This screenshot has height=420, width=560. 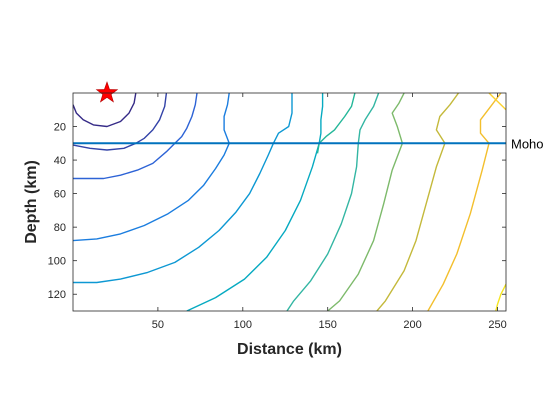 I want to click on y-tick-label: 20, so click(x=60, y=128).